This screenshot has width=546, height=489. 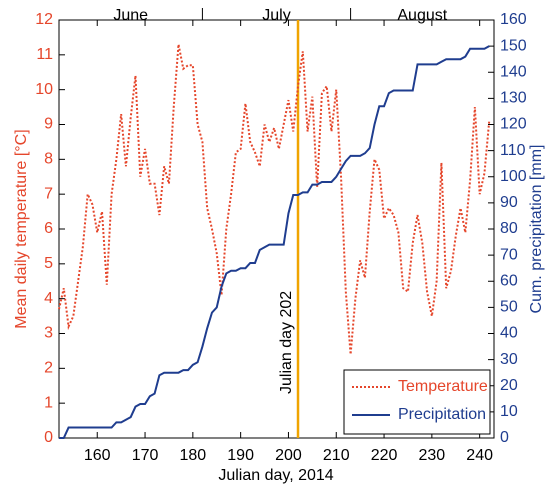 I want to click on x-axis-label: Julian day, 2014, so click(x=275, y=475).